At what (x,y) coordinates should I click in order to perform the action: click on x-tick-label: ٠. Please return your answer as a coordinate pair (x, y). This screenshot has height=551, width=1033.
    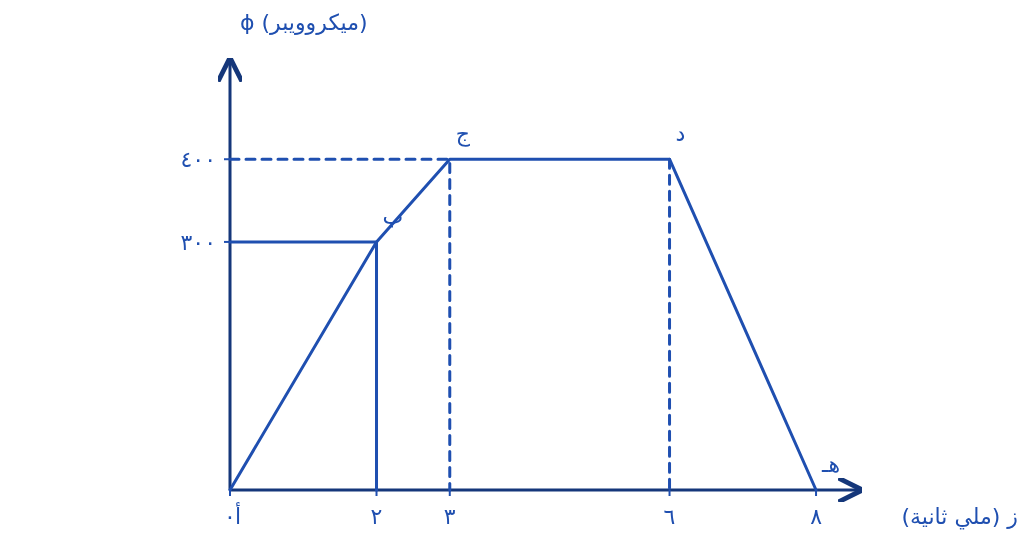
    Looking at the image, I should click on (230, 516).